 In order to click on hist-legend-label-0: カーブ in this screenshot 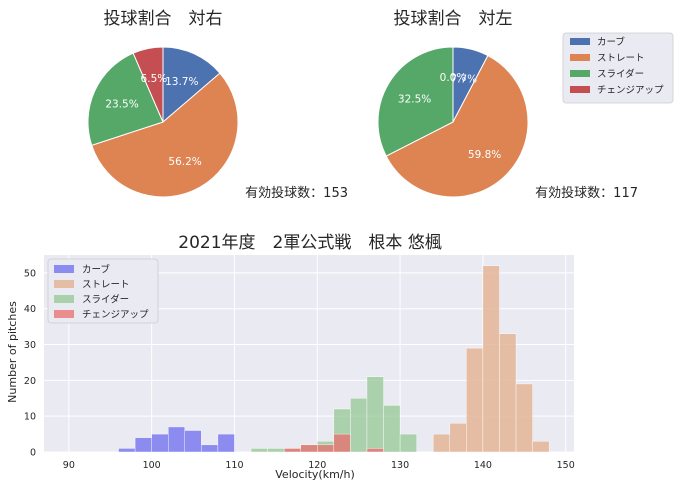, I will do `click(96, 270)`.